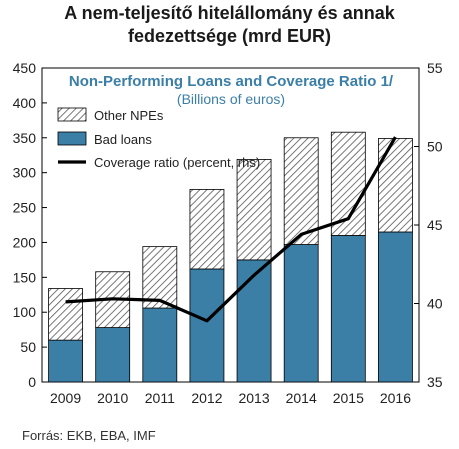 The width and height of the screenshot is (459, 449). Describe the element at coordinates (301, 313) in the screenshot. I see `bar-bad-loans-2014` at that location.